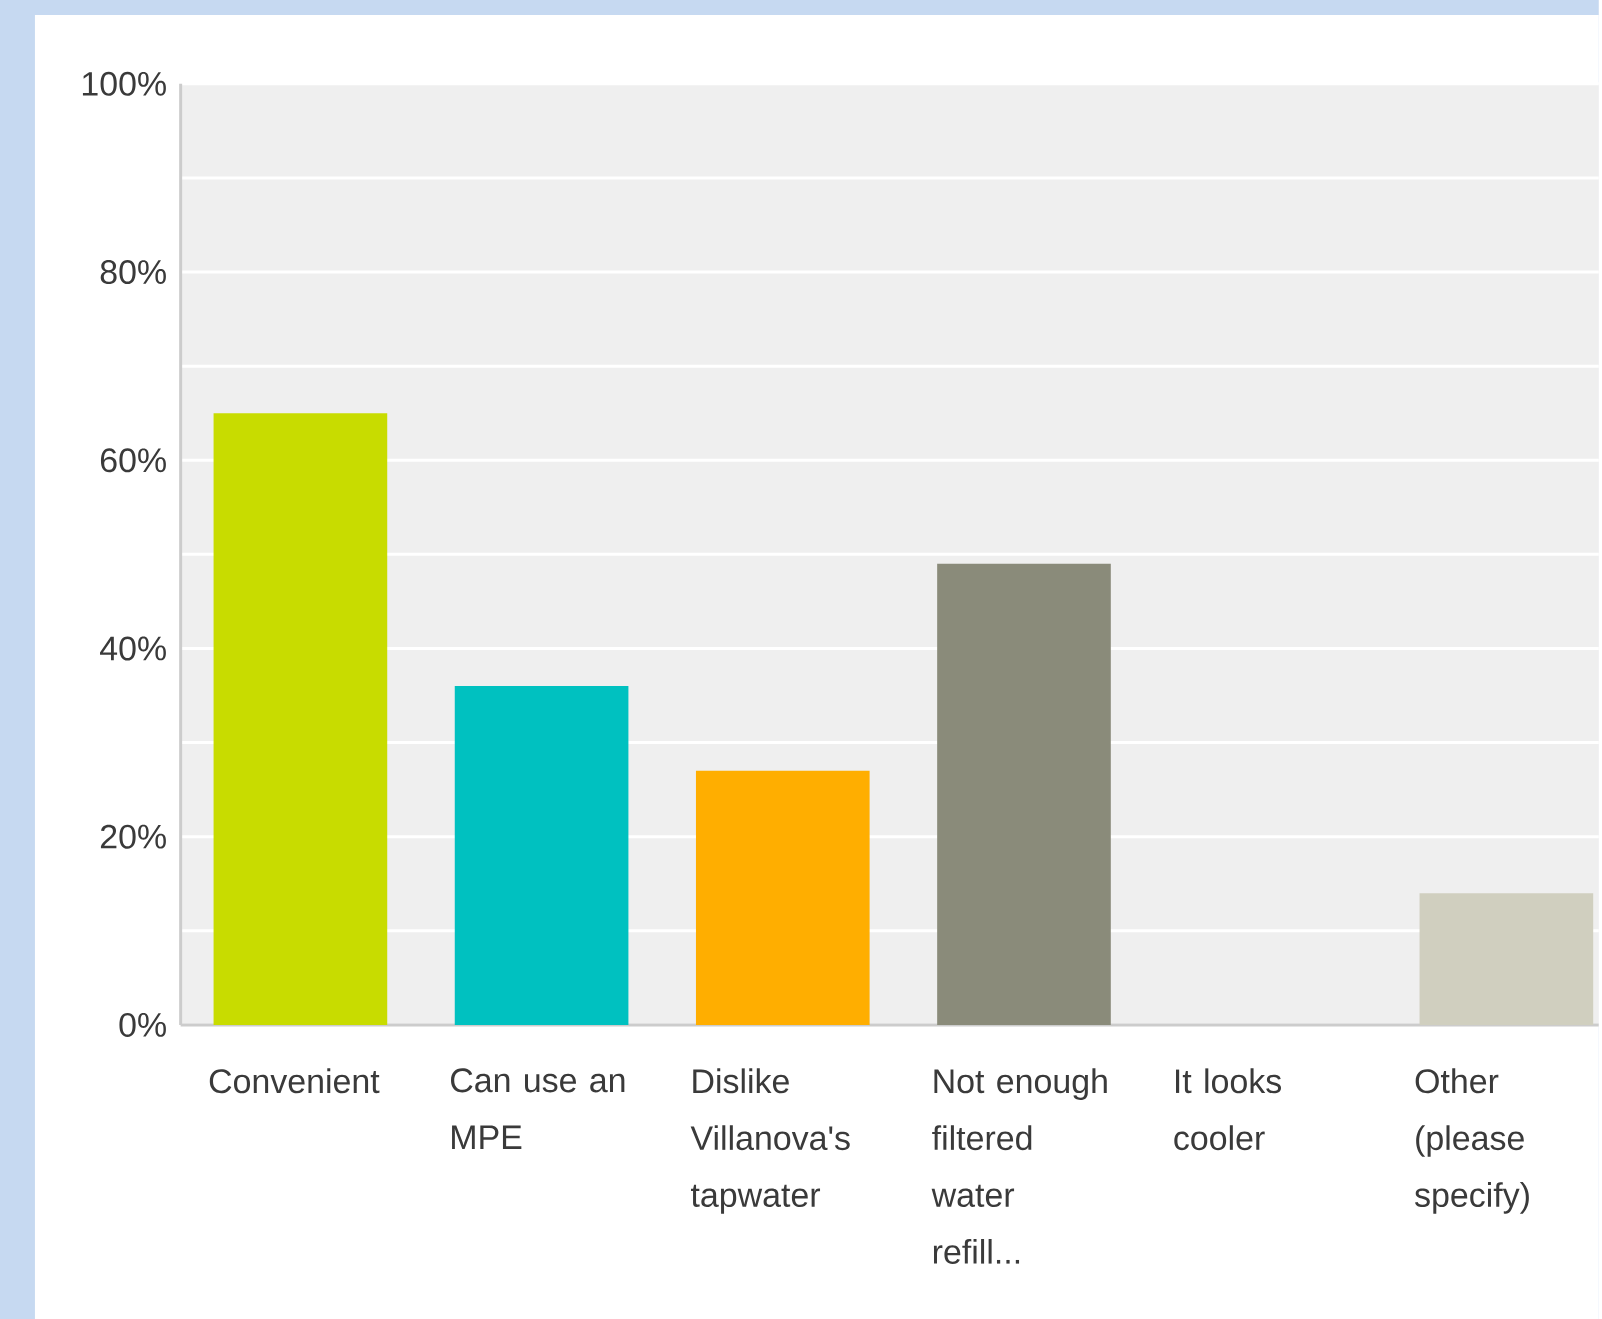 The width and height of the screenshot is (1602, 1319). I want to click on y-tick-label: 60%, so click(133, 460).